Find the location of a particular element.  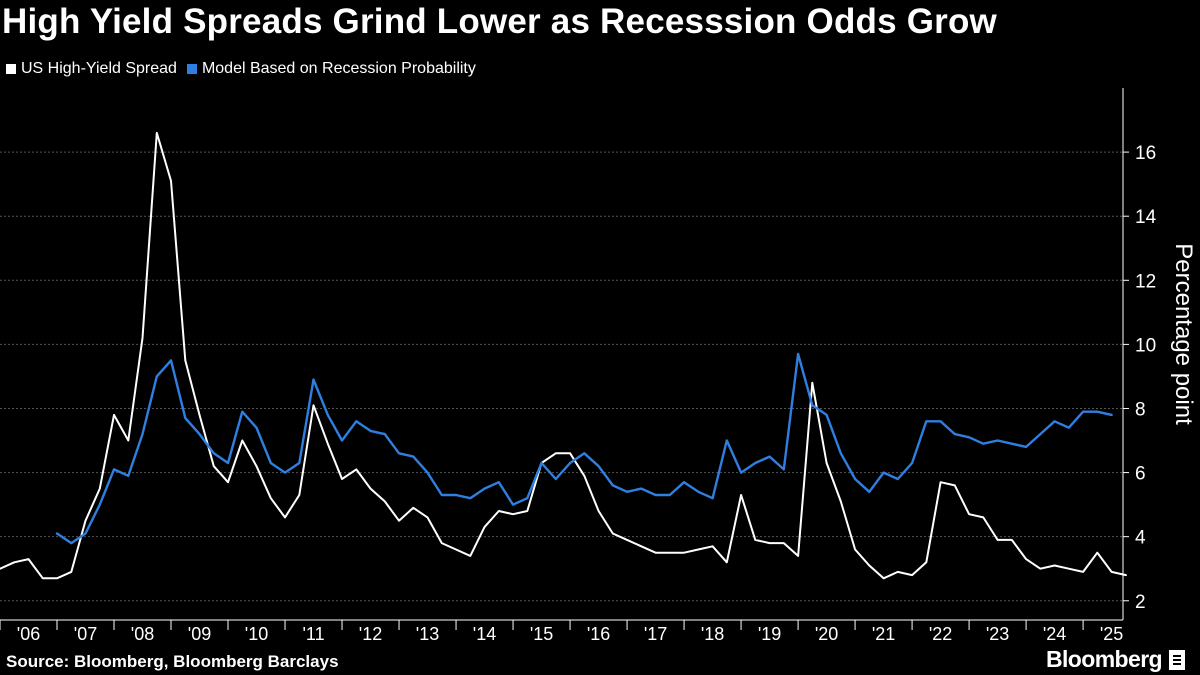

y-tick-label: 10 is located at coordinates (1145, 345).